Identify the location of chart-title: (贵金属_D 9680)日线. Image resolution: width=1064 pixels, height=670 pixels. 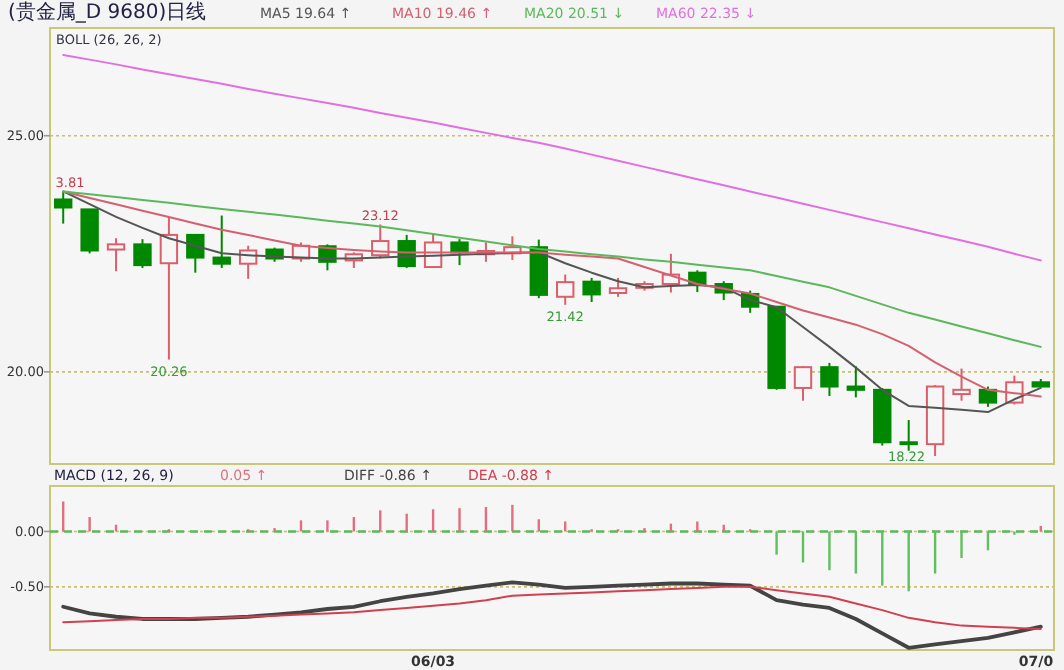
(107, 12).